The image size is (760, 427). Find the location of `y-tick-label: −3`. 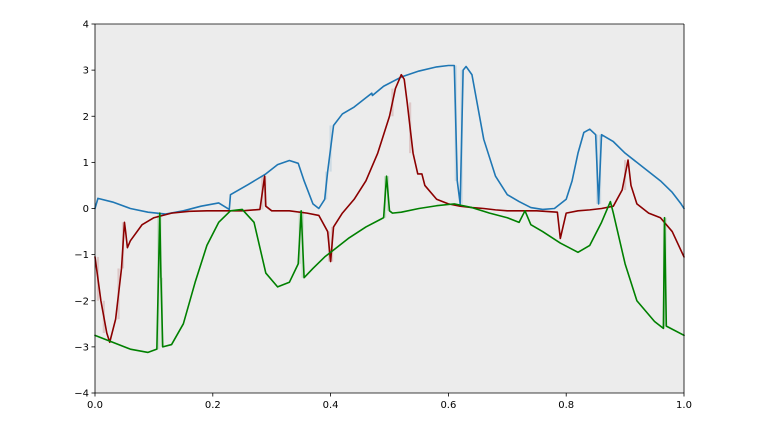

y-tick-label: −3 is located at coordinates (81, 347).